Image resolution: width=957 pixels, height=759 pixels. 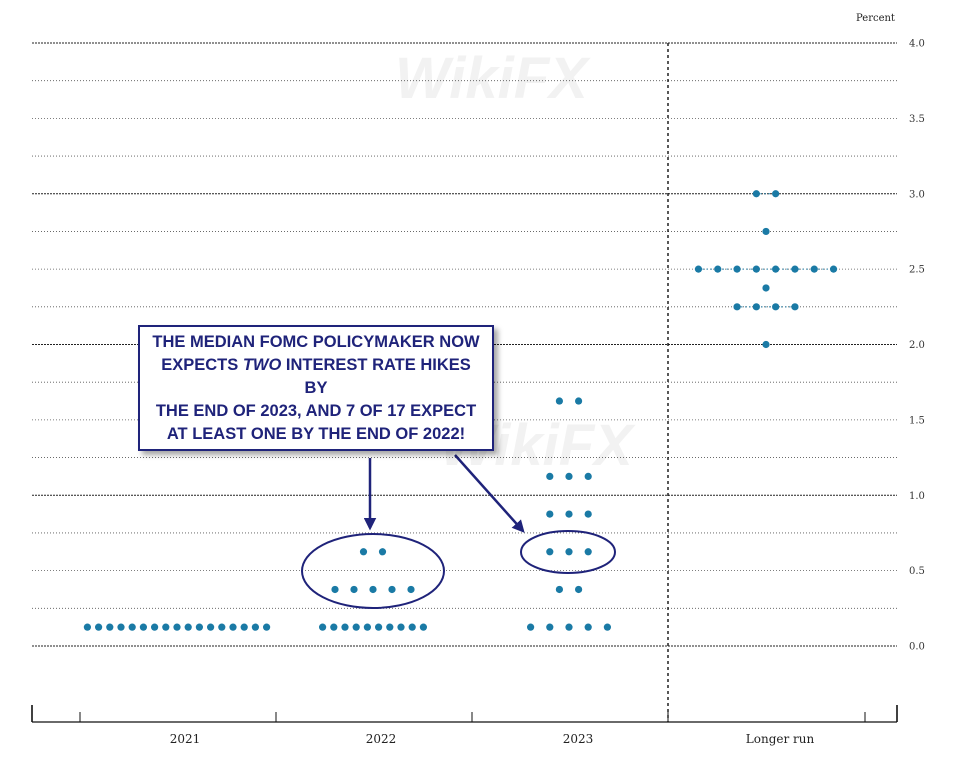 What do you see at coordinates (917, 270) in the screenshot?
I see `y-tick-label: 2.5` at bounding box center [917, 270].